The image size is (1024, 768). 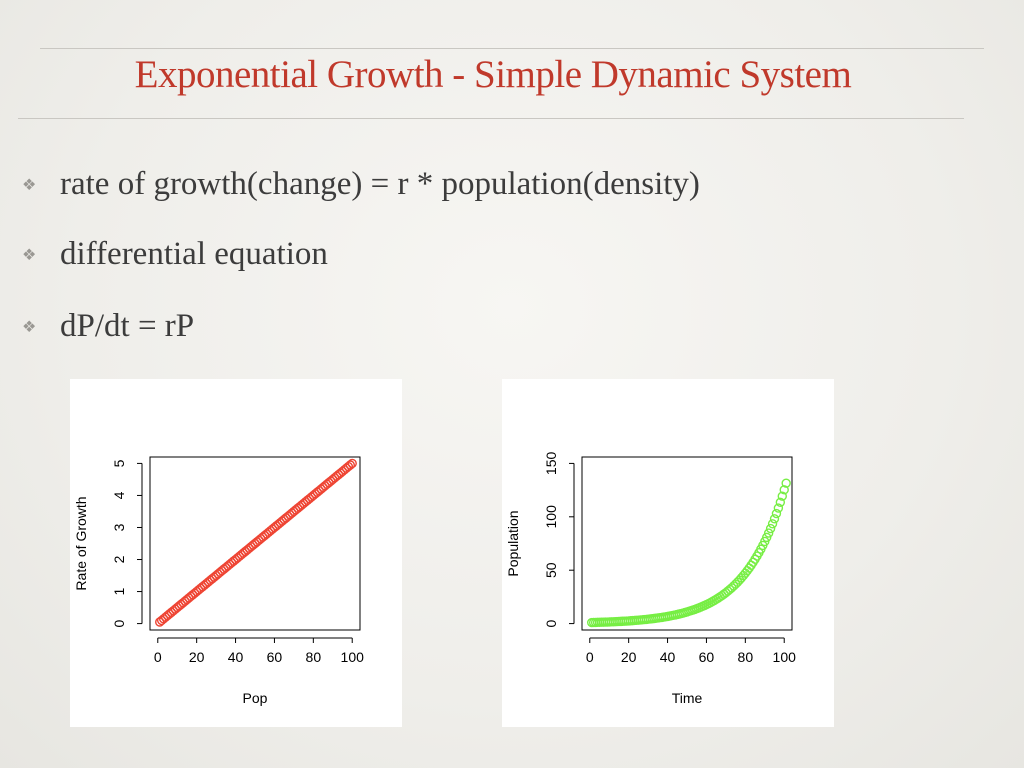 What do you see at coordinates (491, 118) in the screenshot?
I see `title-divider` at bounding box center [491, 118].